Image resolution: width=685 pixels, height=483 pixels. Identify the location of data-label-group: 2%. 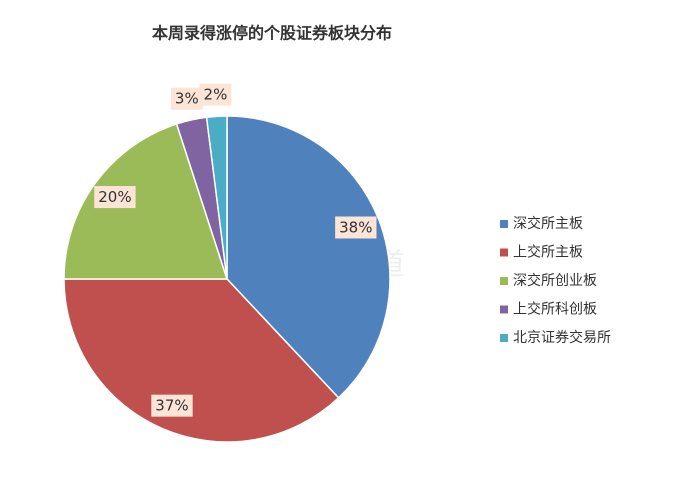
(215, 94).